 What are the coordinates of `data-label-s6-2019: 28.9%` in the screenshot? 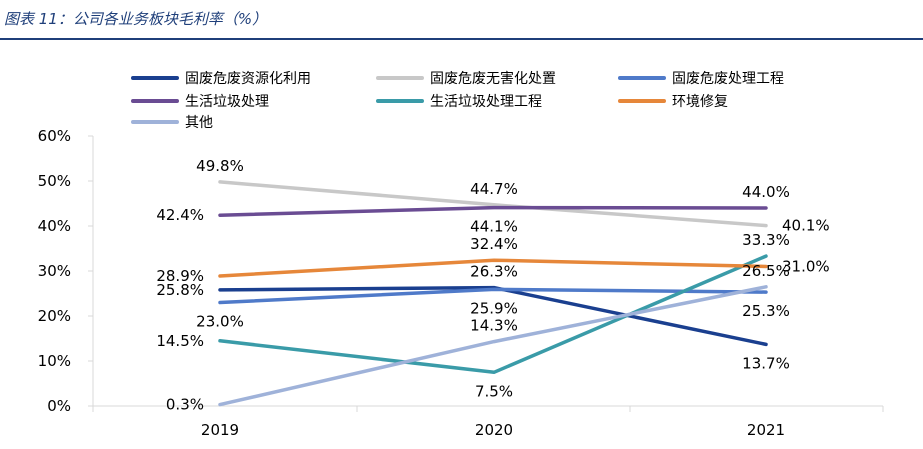 It's located at (180, 276).